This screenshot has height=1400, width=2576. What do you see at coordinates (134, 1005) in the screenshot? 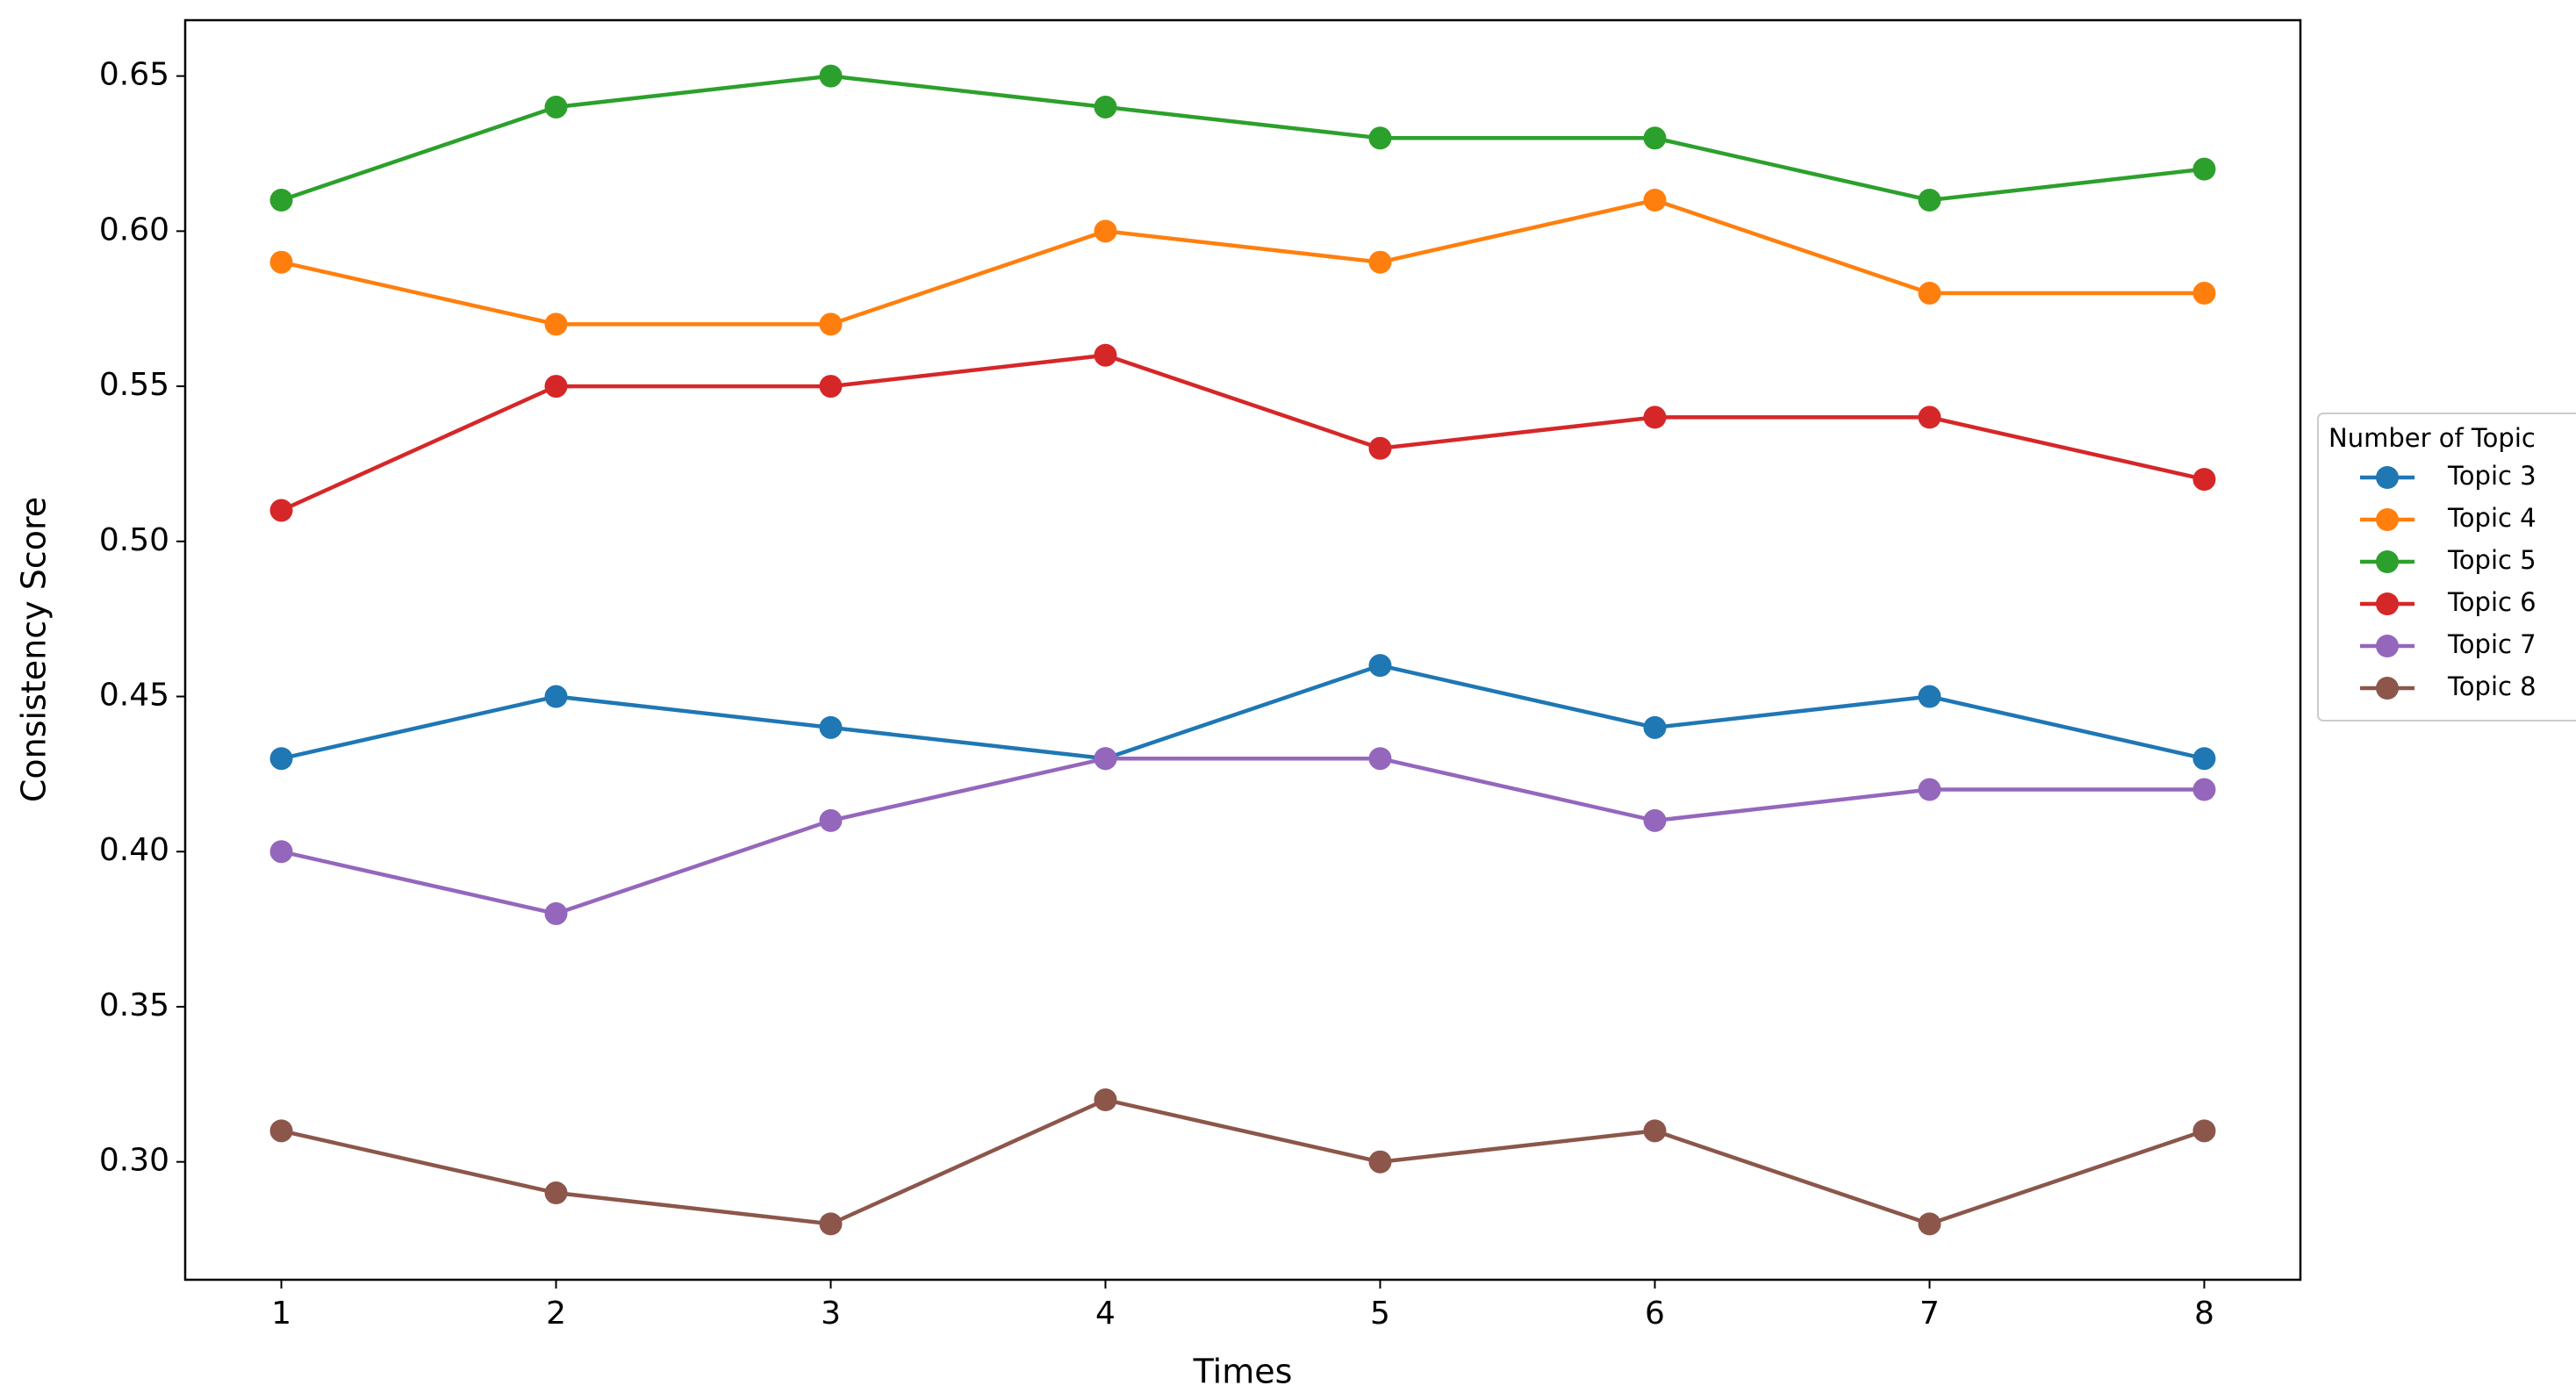
I see `y-tick-label: 0.35` at bounding box center [134, 1005].